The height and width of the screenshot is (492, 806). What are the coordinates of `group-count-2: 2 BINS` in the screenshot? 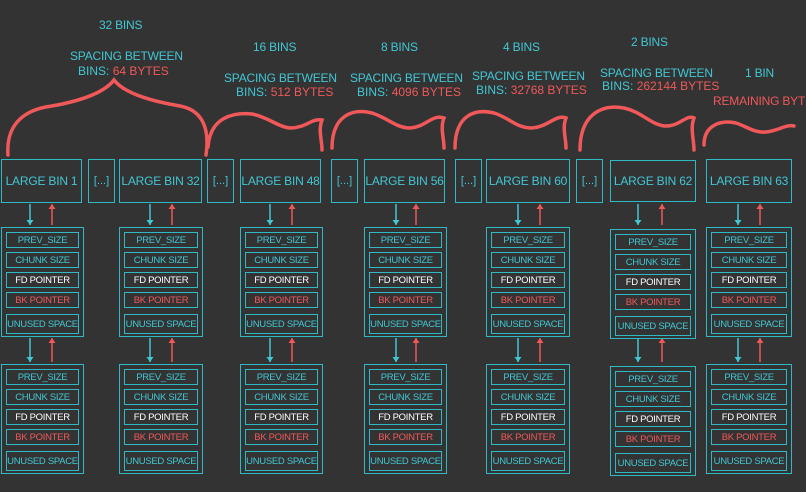 It's located at (649, 42).